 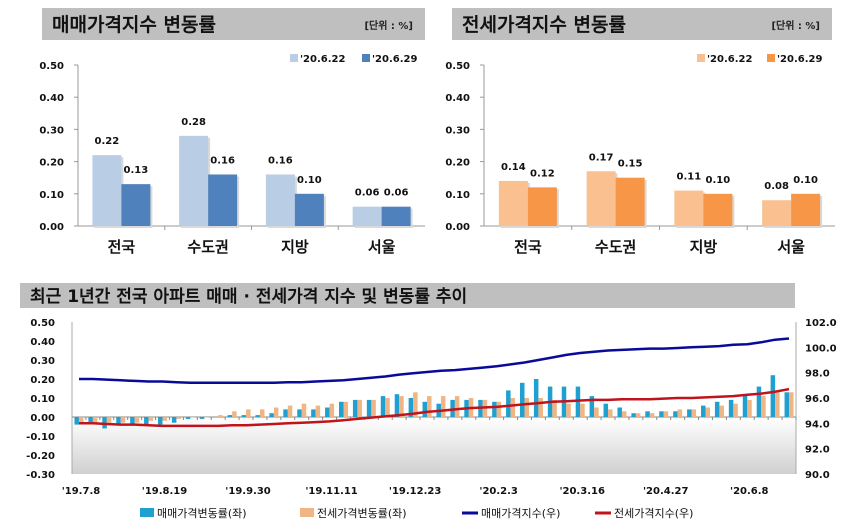 What do you see at coordinates (42, 323) in the screenshot?
I see `left-tick-label: 0.50` at bounding box center [42, 323].